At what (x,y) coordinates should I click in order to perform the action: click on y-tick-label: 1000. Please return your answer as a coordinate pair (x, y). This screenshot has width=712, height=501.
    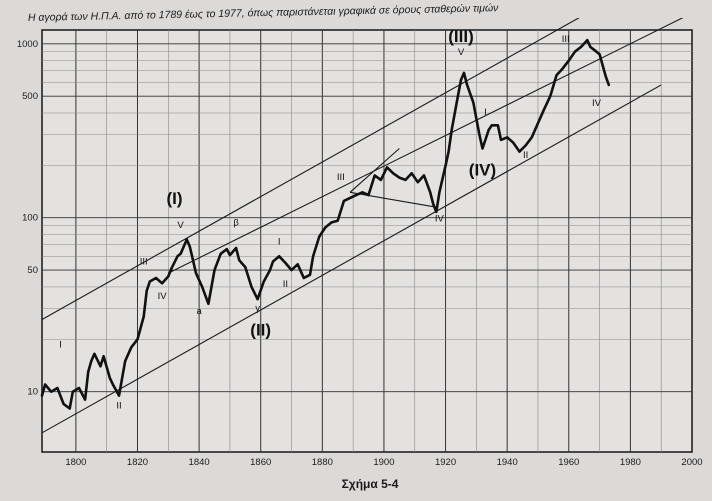
    Looking at the image, I should click on (27, 44).